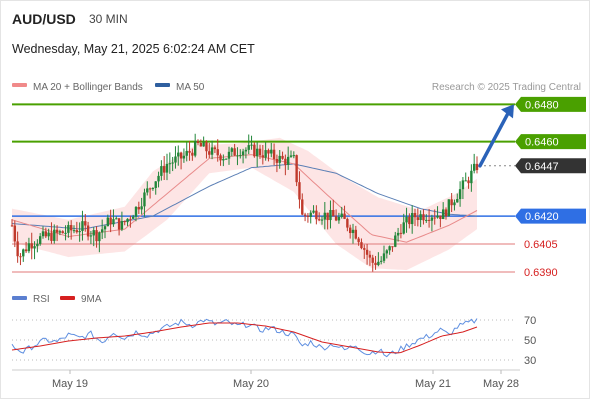 The width and height of the screenshot is (590, 400). What do you see at coordinates (190, 87) in the screenshot?
I see `ma50-legend-label: MA 50` at bounding box center [190, 87].